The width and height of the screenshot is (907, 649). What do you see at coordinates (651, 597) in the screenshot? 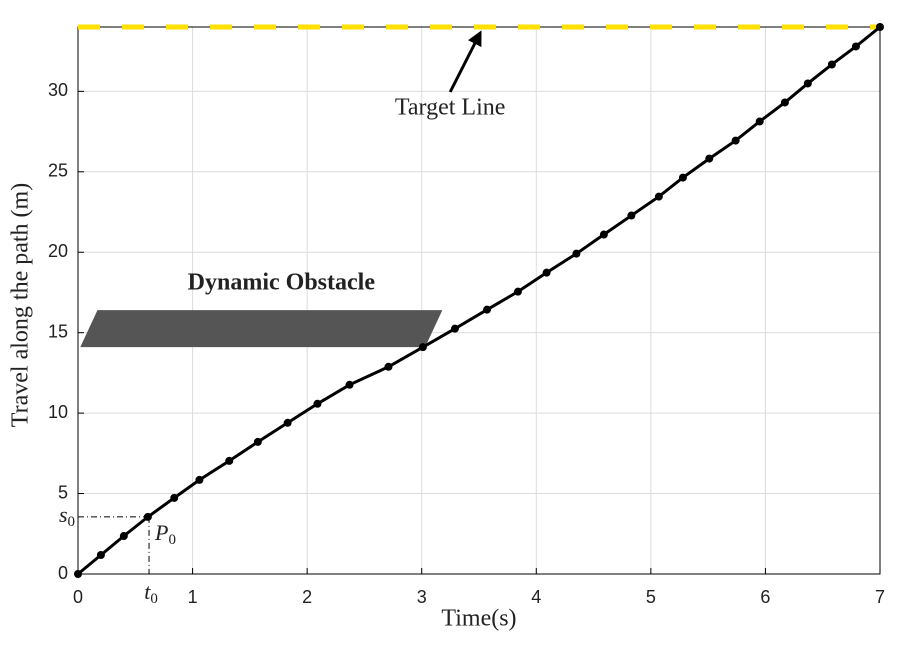
I see `x-tick-label: 5` at bounding box center [651, 597].